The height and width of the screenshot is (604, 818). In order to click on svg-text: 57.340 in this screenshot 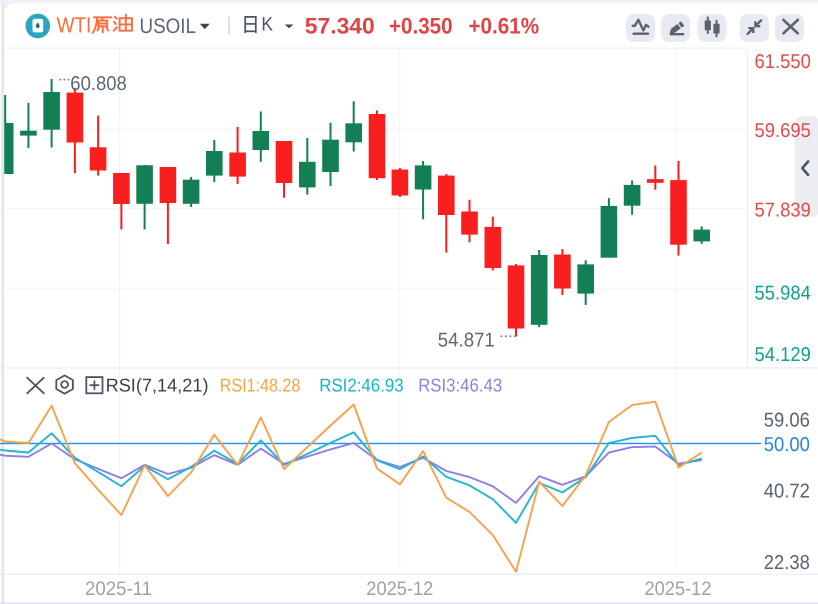, I will do `click(340, 26)`.